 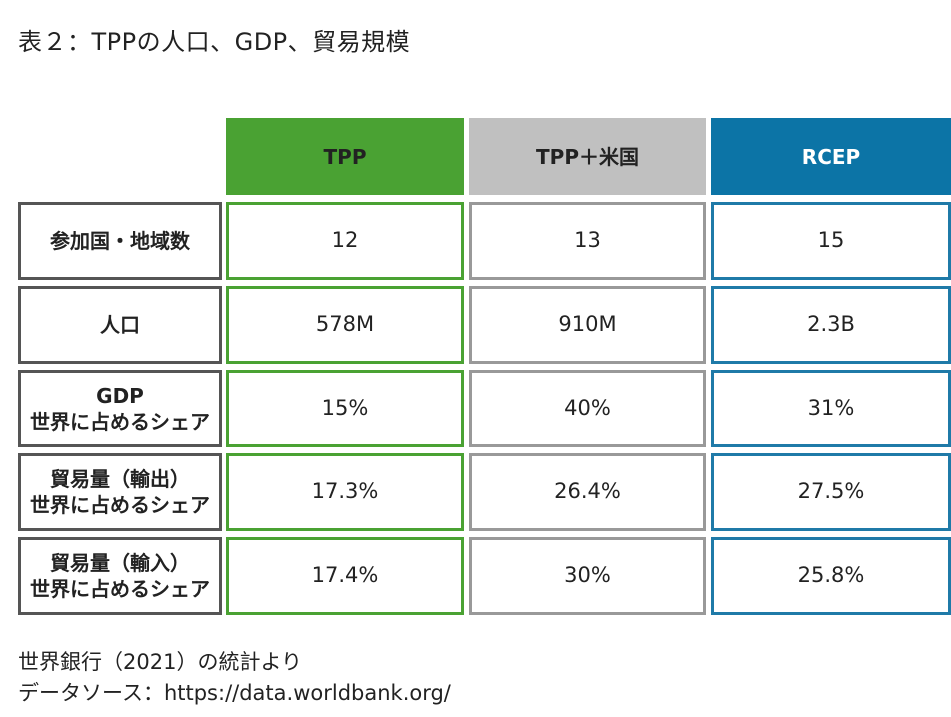 I want to click on table-cell: 27.5%, so click(x=831, y=492).